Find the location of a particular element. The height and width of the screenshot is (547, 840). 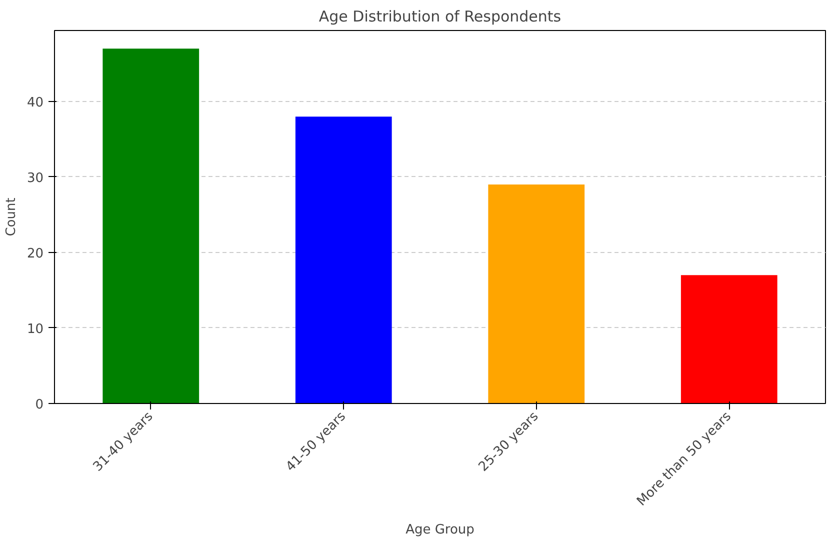

y-tick-label: 20 is located at coordinates (35, 254).